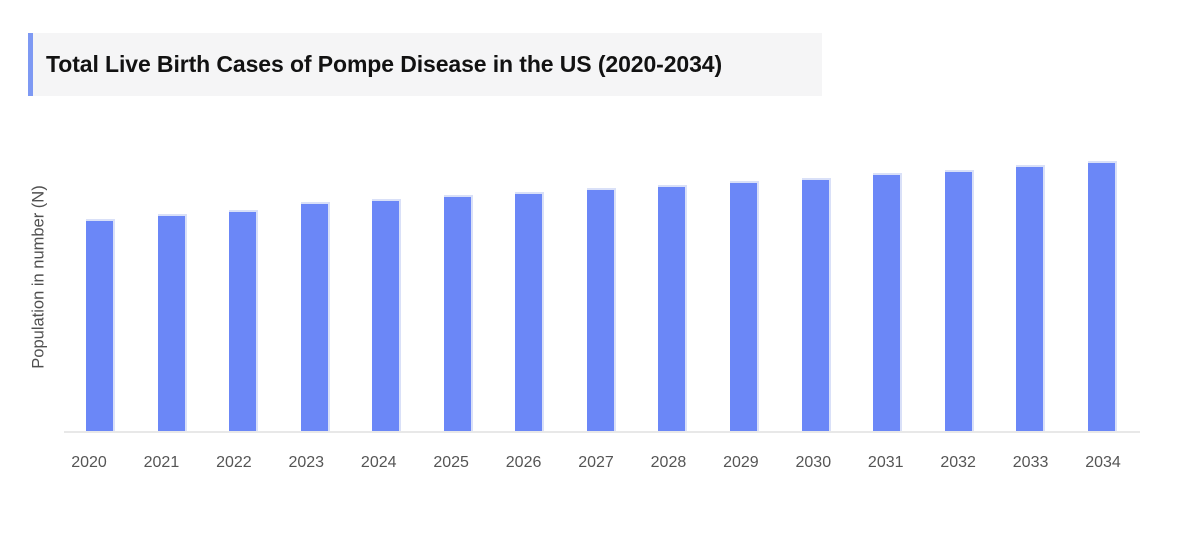  I want to click on x-tick-label-2025: 2025, so click(451, 462).